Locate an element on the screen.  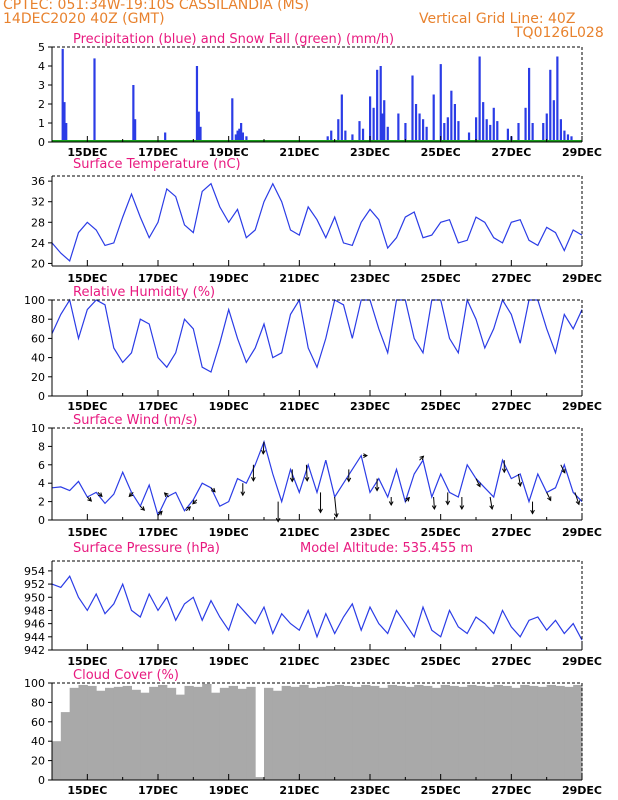
y-tick-label: 1 is located at coordinates (41, 123).